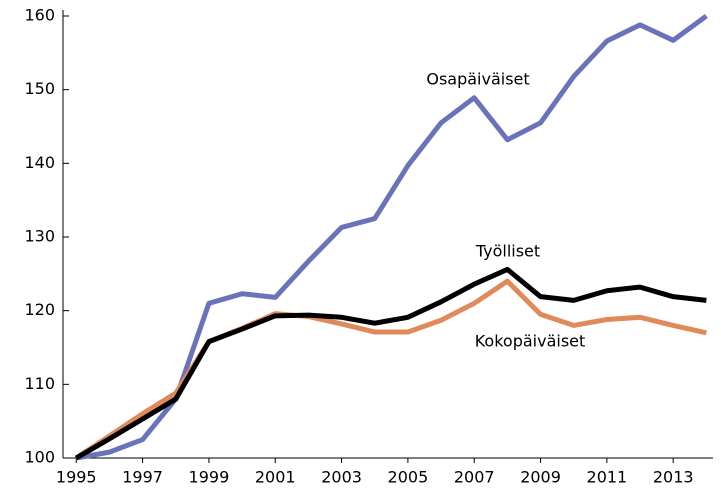 This screenshot has height=495, width=721. I want to click on series-label: Kokopäiväiset, so click(530, 341).